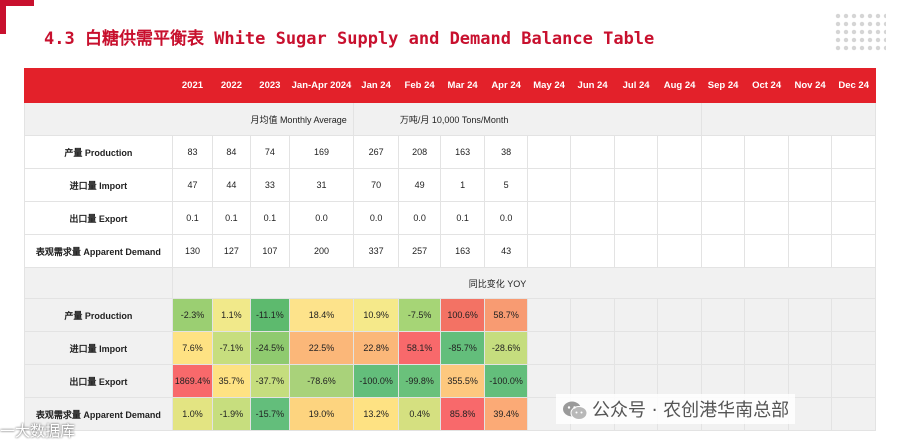  Describe the element at coordinates (506, 414) in the screenshot. I see `yoy-value-cell: 39.4%` at that location.